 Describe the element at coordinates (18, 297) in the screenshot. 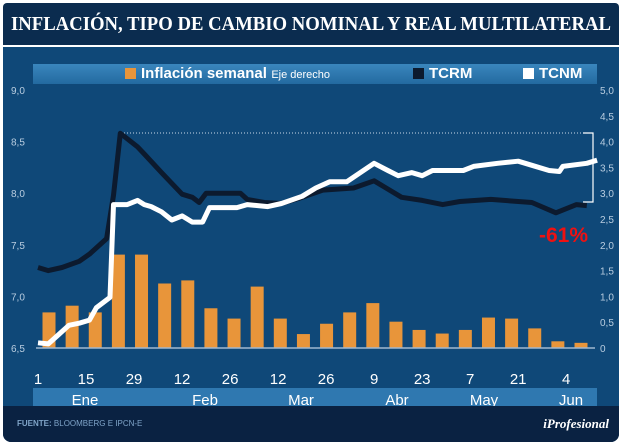

I see `left-axis-tick: 7,0` at that location.